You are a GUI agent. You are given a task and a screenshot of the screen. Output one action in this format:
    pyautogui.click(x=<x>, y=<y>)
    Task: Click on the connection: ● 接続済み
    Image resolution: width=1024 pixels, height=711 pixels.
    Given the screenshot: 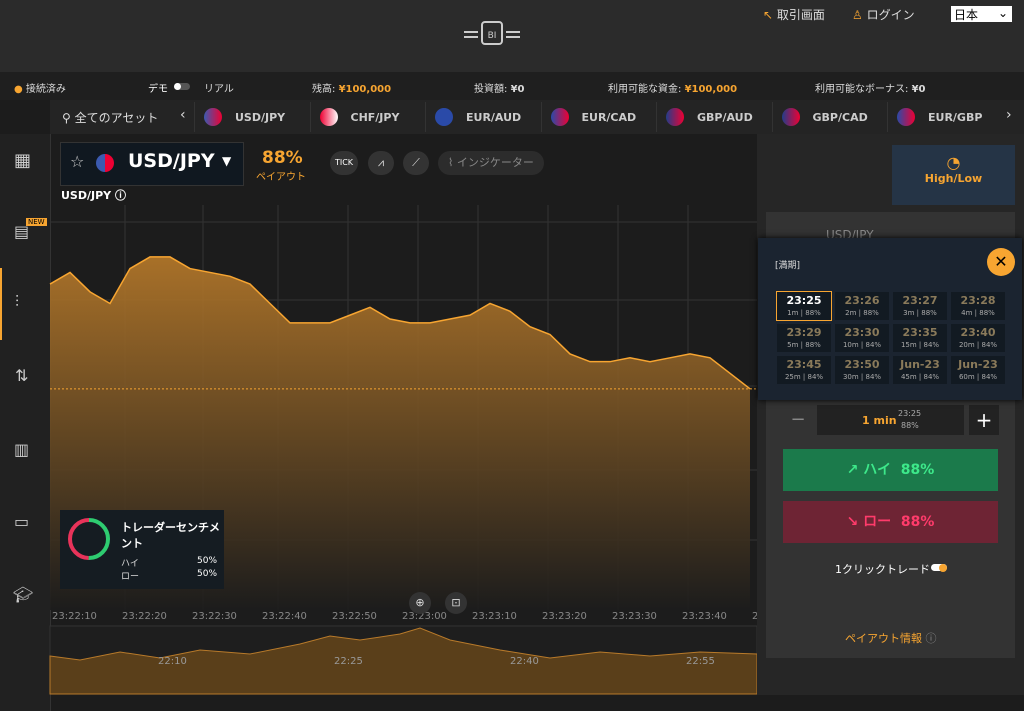 What is the action you would take?
    pyautogui.click(x=40, y=89)
    